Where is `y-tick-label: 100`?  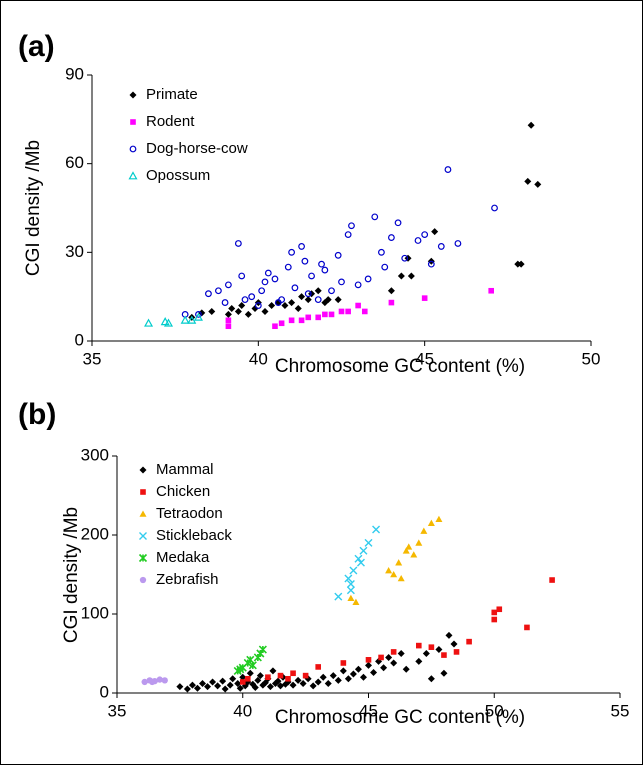 y-tick-label: 100 is located at coordinates (95, 612).